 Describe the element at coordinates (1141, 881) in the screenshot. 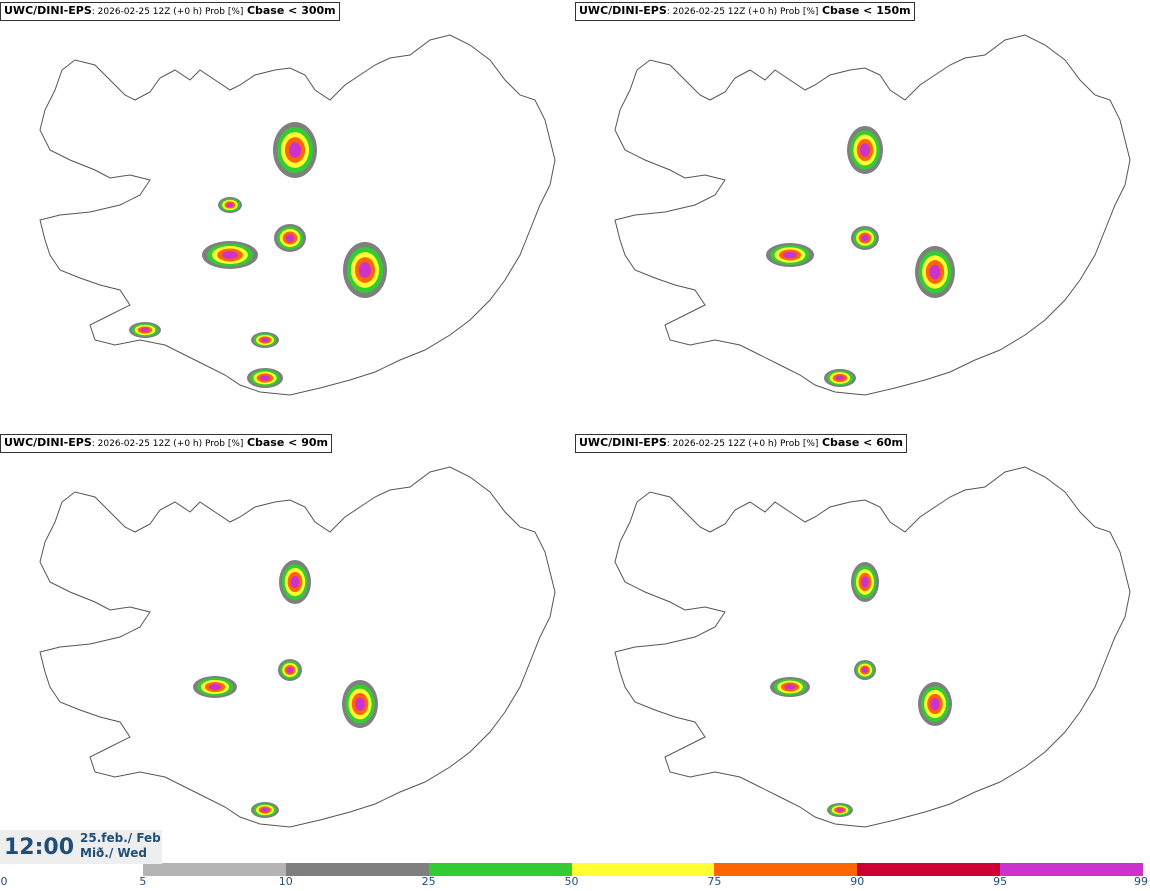

I see `colorbar-tick-label: 99` at that location.